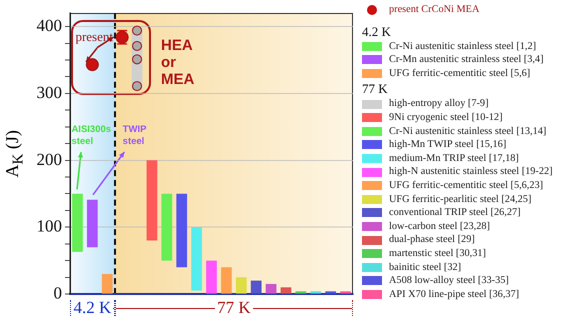 The image size is (567, 320). Describe the element at coordinates (91, 136) in the screenshot. I see `annotation: AISI300s steel` at that location.